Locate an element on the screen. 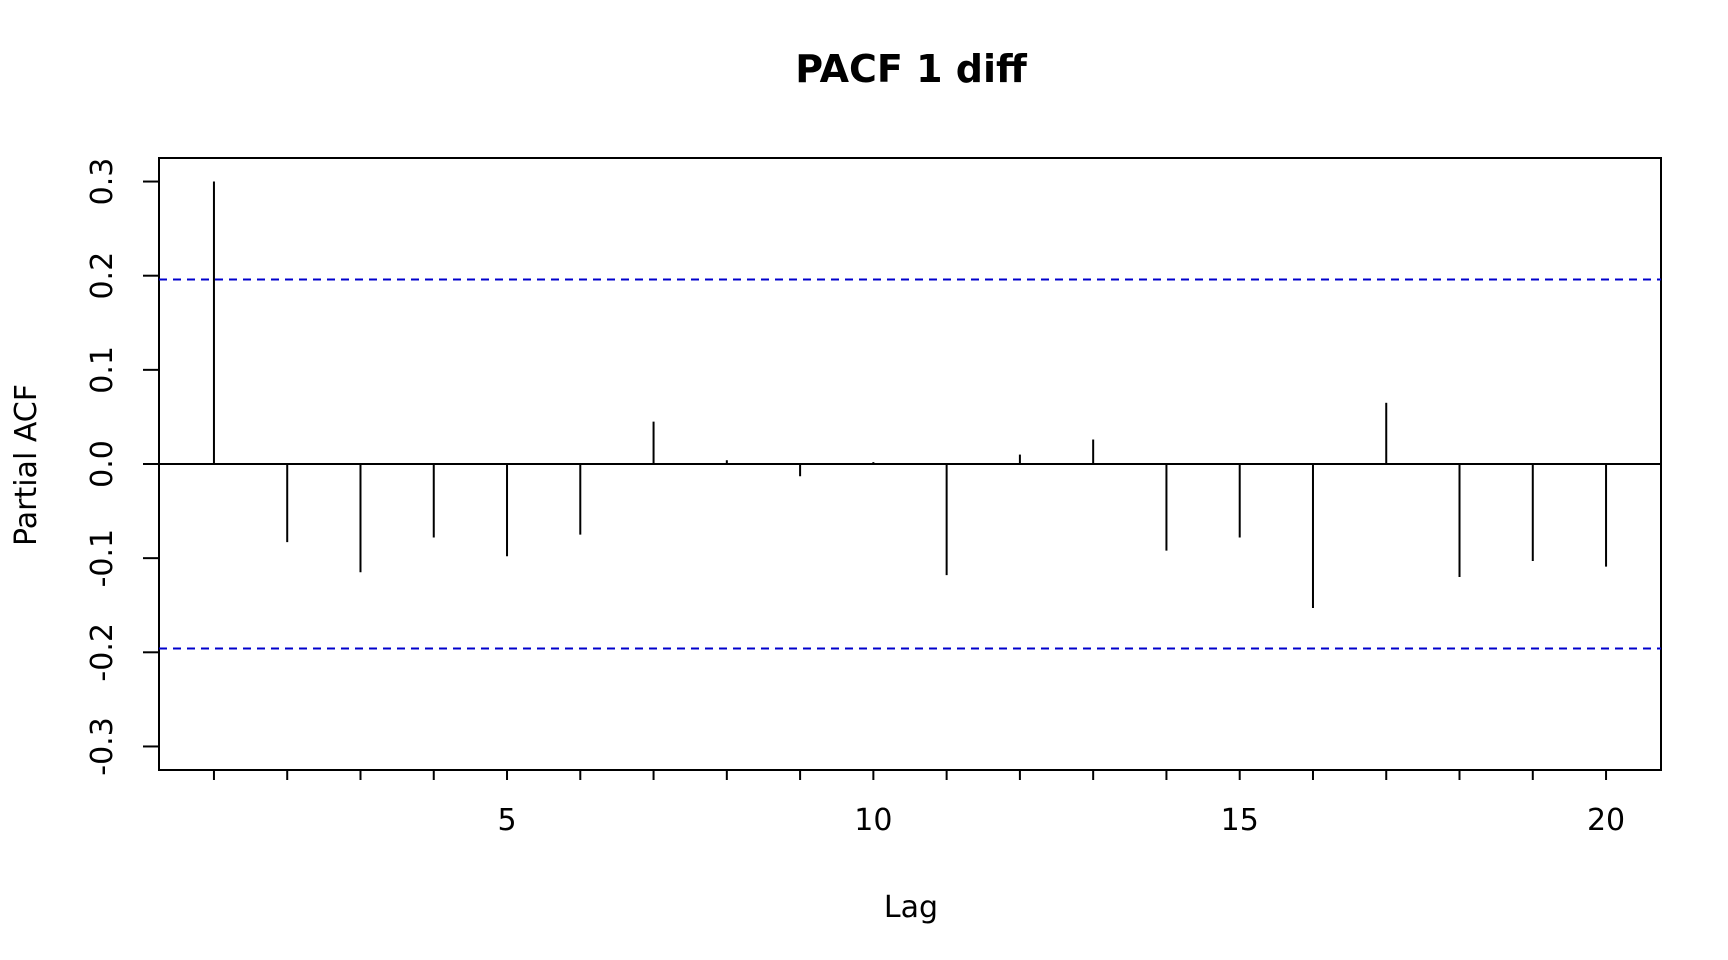 The height and width of the screenshot is (960, 1728). x-axis-label: Lag is located at coordinates (911, 907).